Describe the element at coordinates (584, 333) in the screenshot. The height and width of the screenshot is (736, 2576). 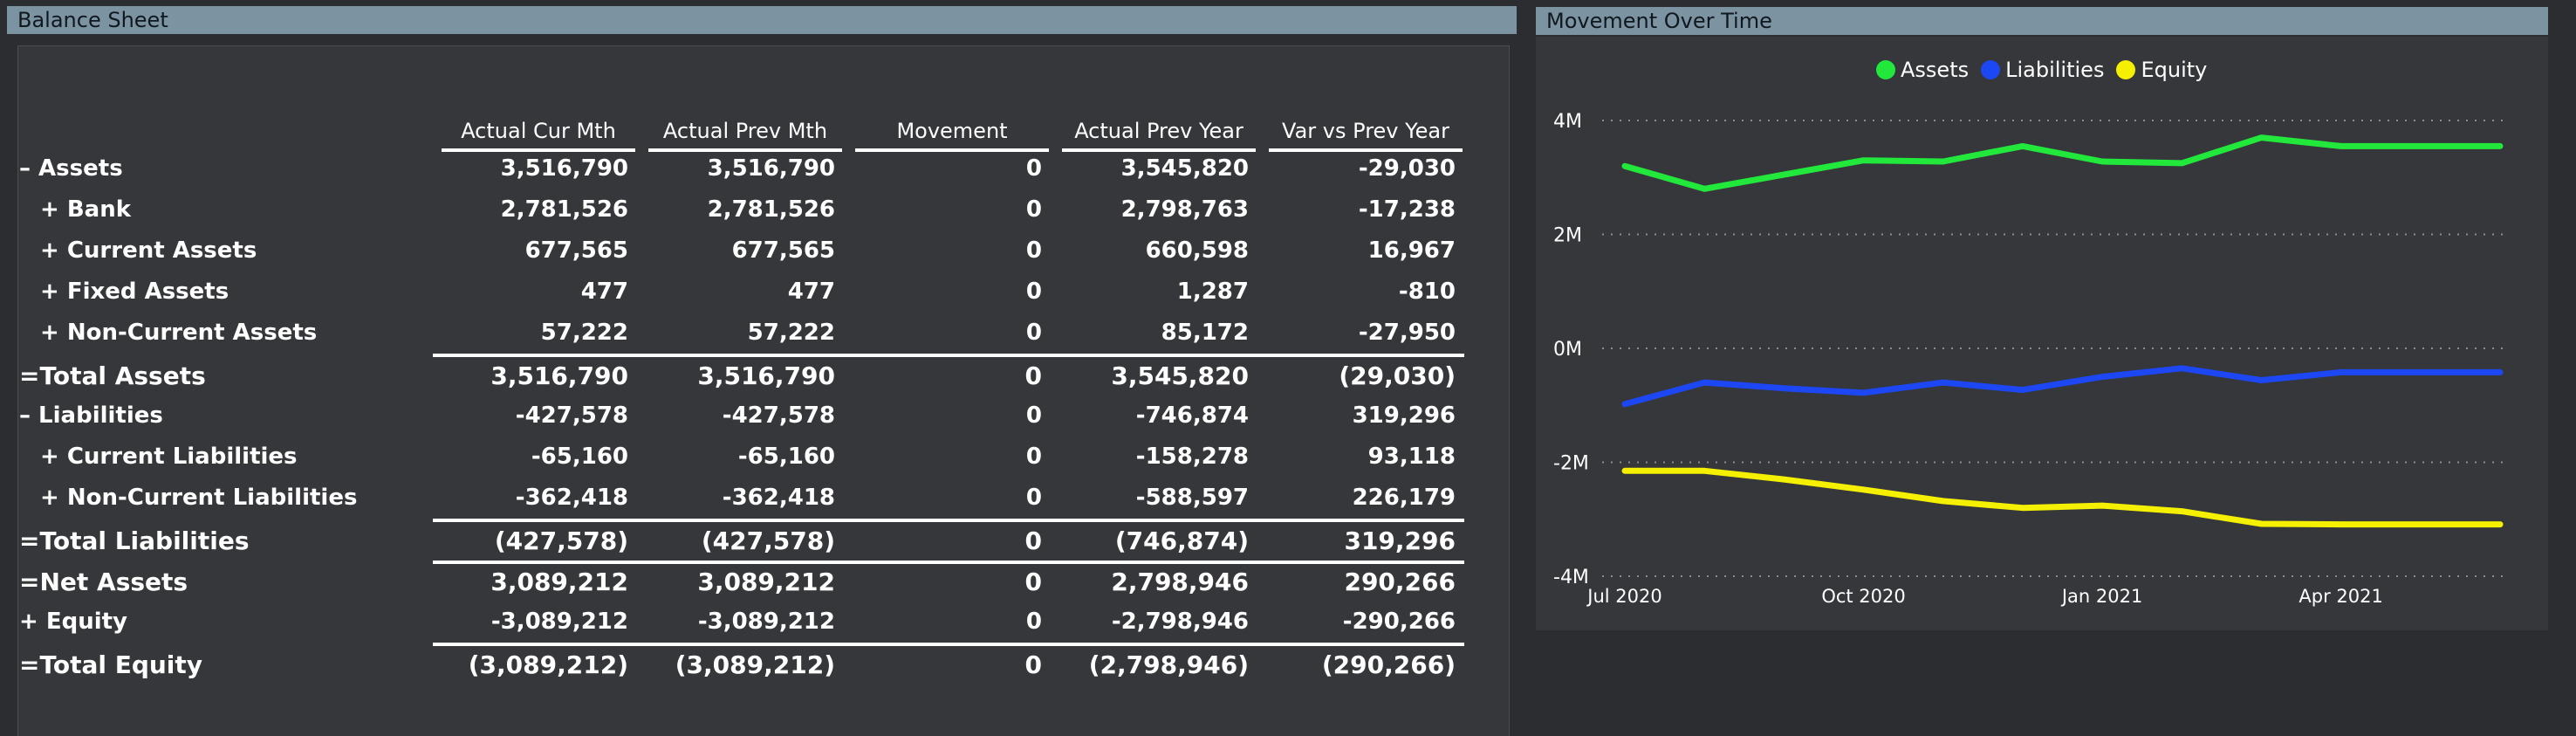
I see `cell-non-current-assets-col0: 57,222` at that location.